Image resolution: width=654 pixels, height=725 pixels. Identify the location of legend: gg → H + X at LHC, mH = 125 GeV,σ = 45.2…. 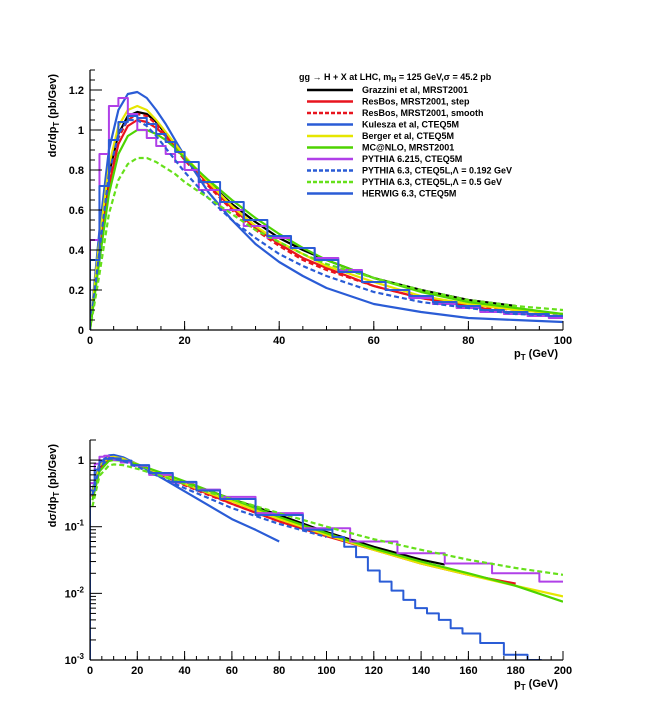
(405, 135).